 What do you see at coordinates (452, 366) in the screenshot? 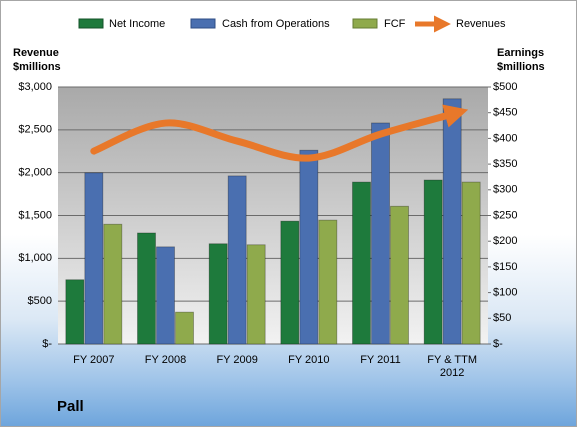
I see `x-tick-label: FY & TTM 2012` at bounding box center [452, 366].